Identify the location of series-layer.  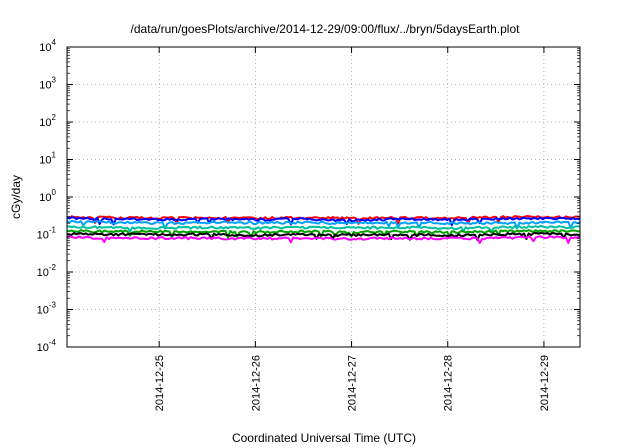
(323, 229).